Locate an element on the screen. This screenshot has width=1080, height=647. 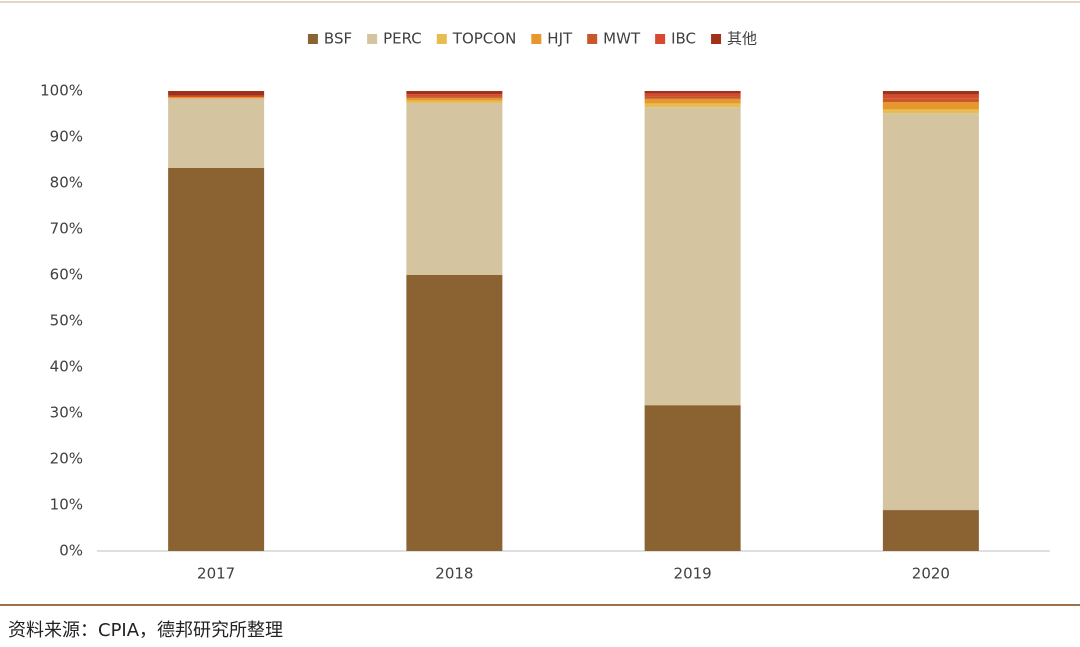
legend-label: TOPCON is located at coordinates (484, 39).